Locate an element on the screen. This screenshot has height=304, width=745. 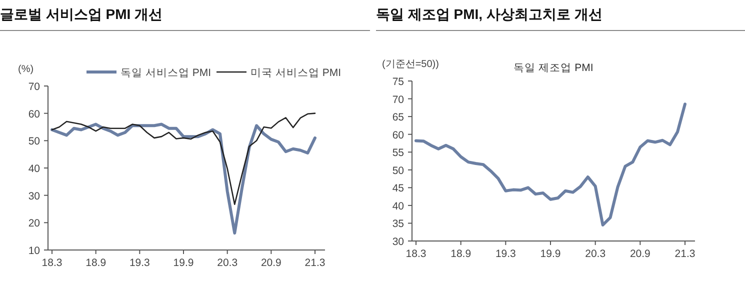
legend-label: 미국 서비스업 PMI is located at coordinates (296, 73).